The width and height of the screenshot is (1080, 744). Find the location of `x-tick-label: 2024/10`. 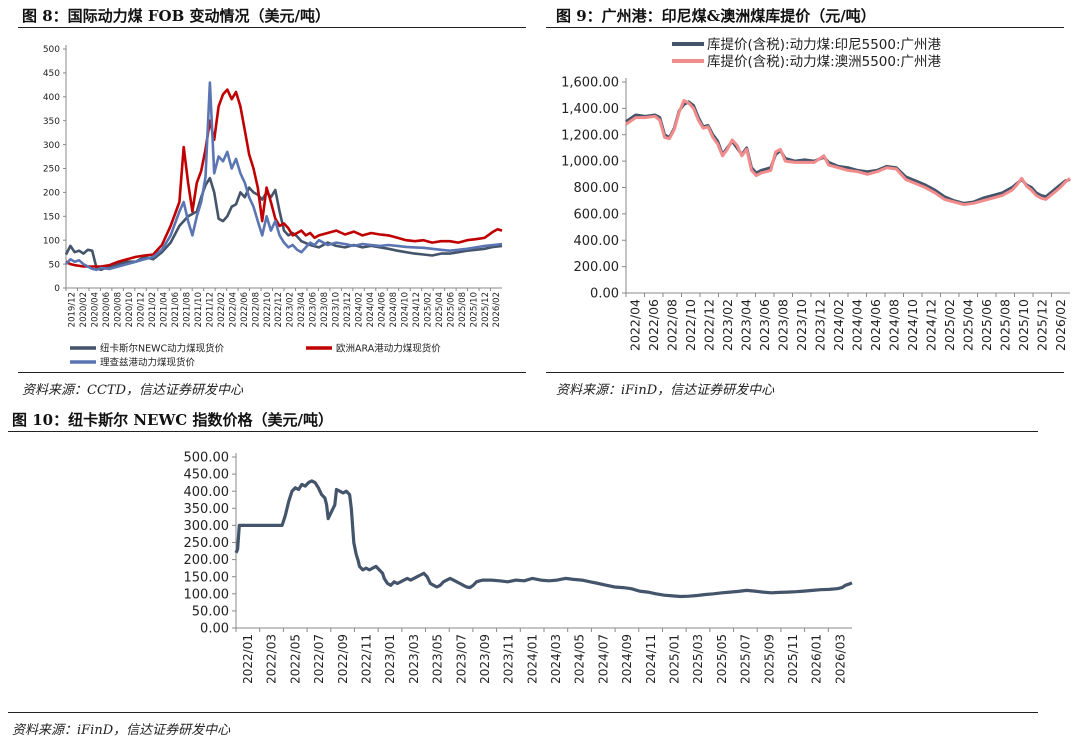

x-tick-label: 2024/10 is located at coordinates (405, 309).